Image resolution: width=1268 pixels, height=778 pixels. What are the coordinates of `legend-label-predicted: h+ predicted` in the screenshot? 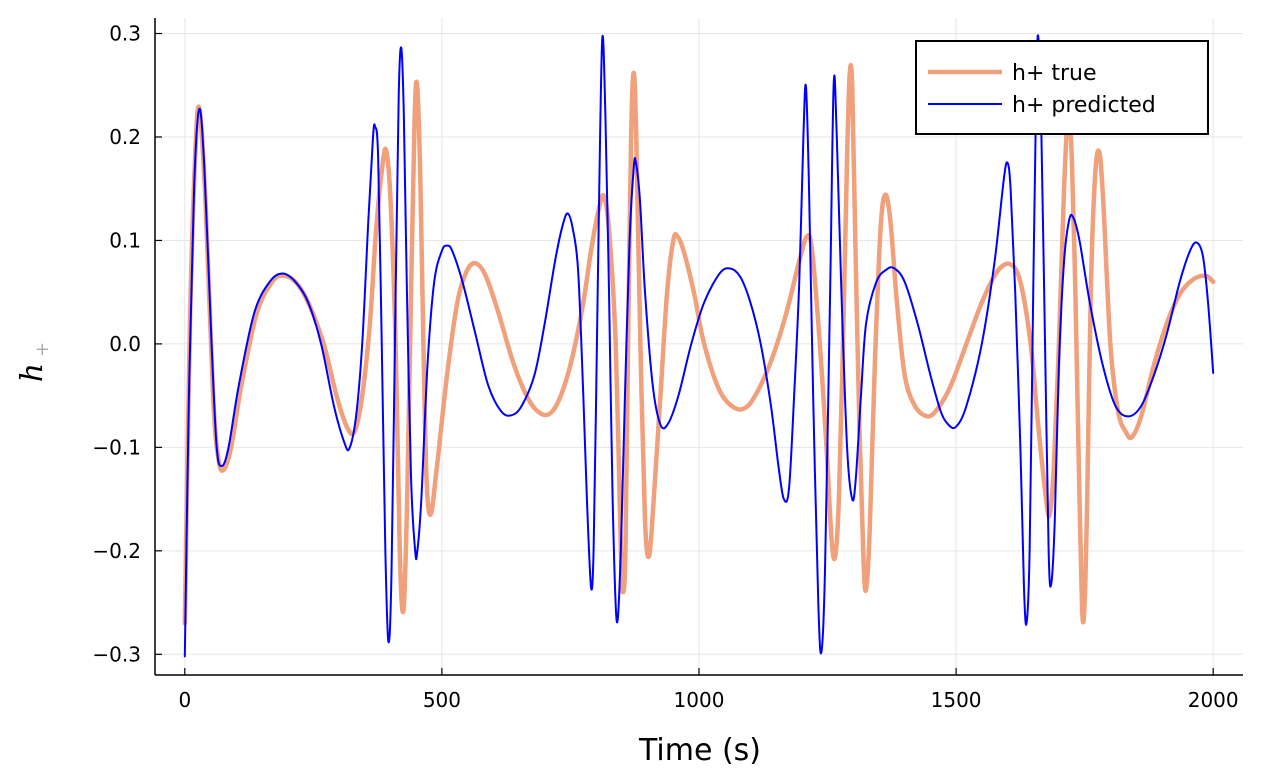 It's located at (1084, 105).